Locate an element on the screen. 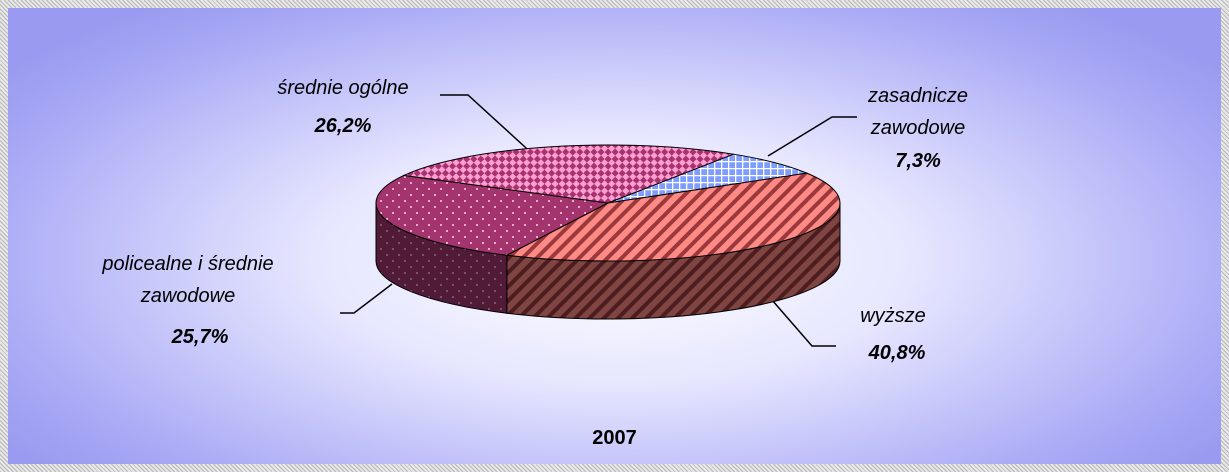 The image size is (1229, 472). value-label: 25,7% is located at coordinates (200, 337).